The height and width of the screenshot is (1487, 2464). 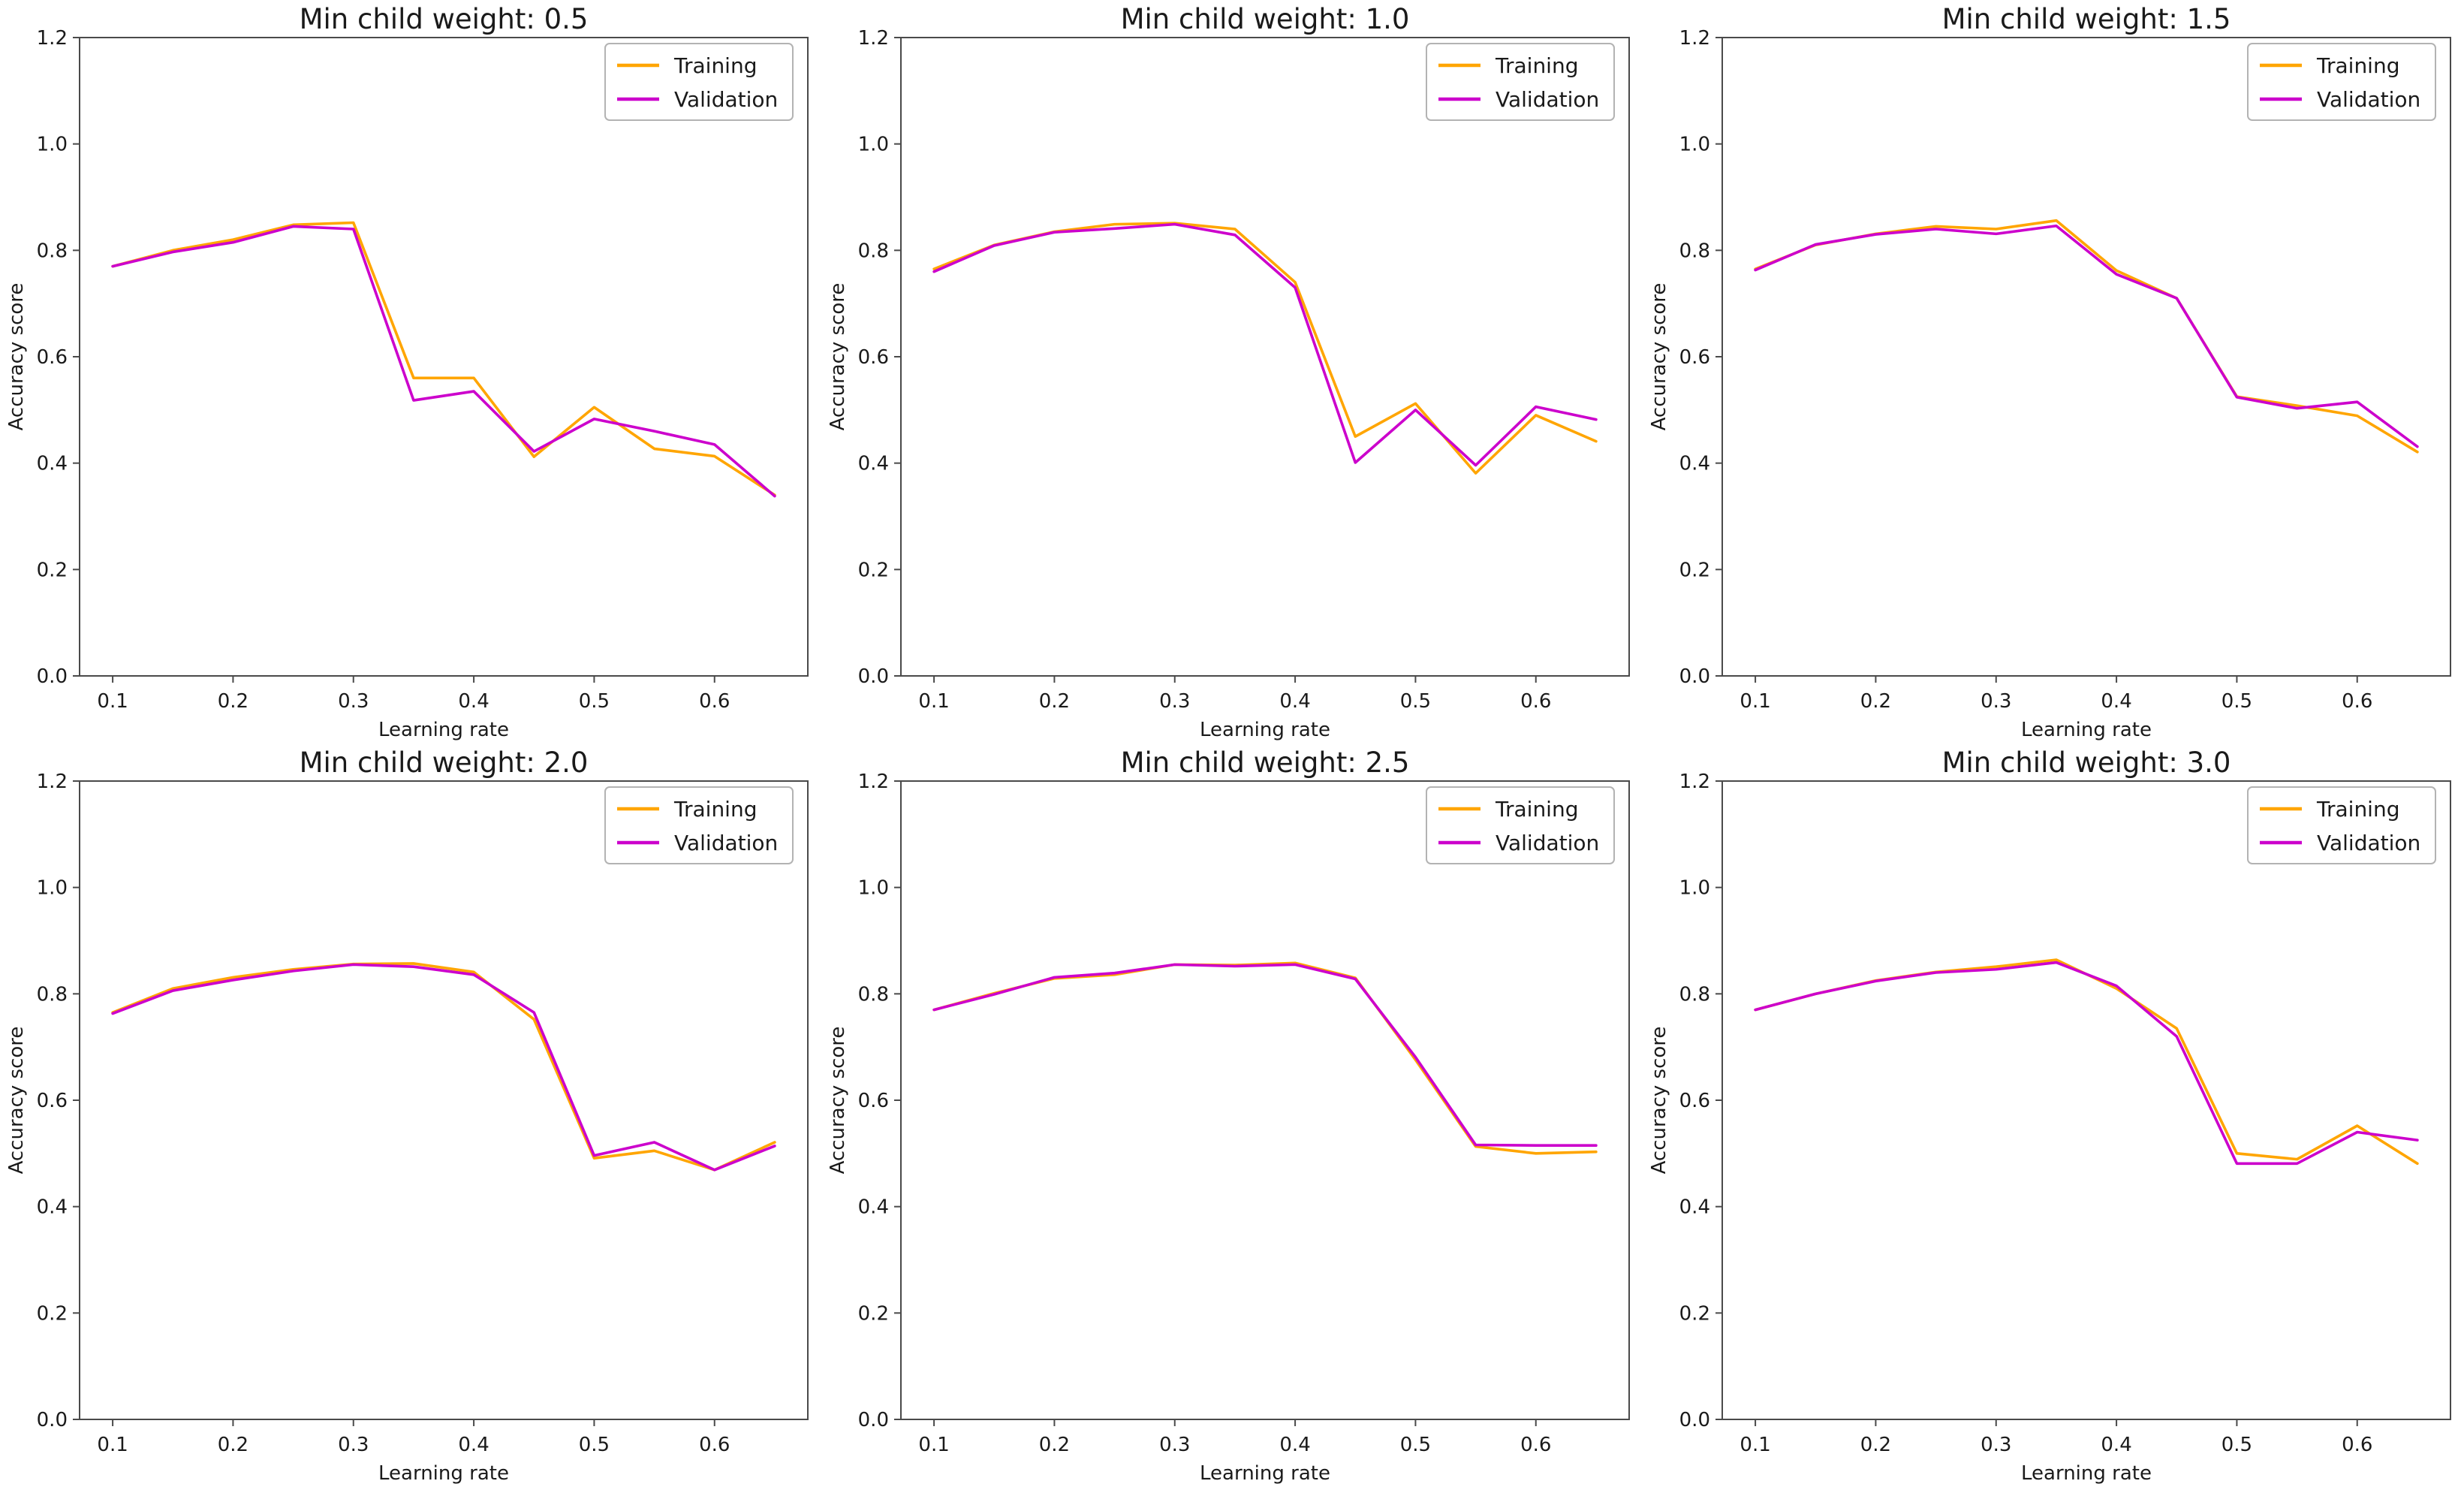 What do you see at coordinates (2086, 19) in the screenshot?
I see `subplot-title: Min child weight: 1.5` at bounding box center [2086, 19].